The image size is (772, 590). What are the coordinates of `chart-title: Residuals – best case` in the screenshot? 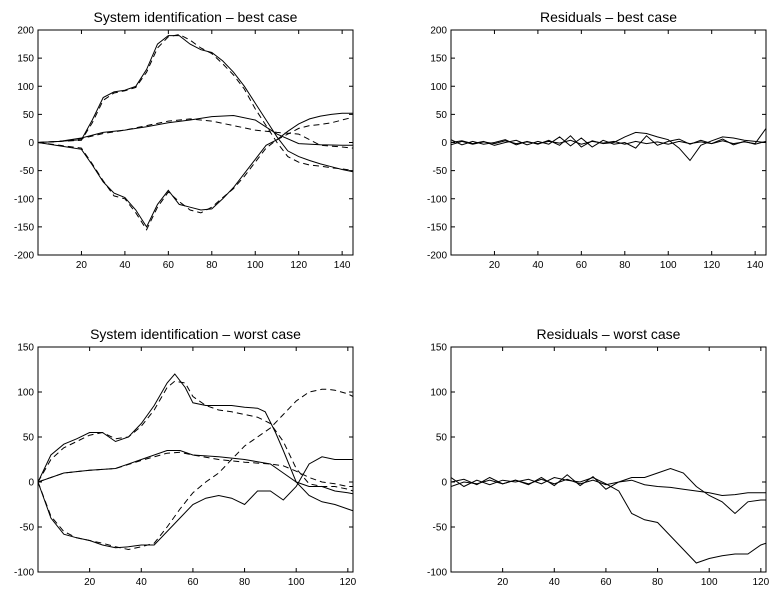 It's located at (608, 17).